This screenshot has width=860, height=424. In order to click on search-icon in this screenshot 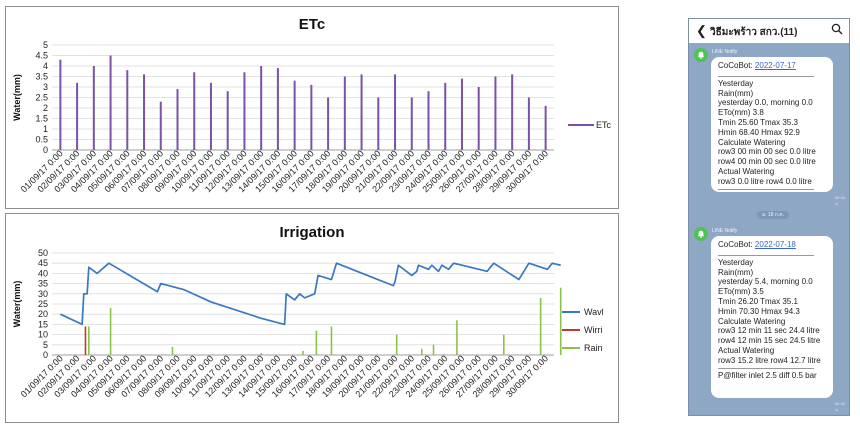, I will do `click(837, 29)`.